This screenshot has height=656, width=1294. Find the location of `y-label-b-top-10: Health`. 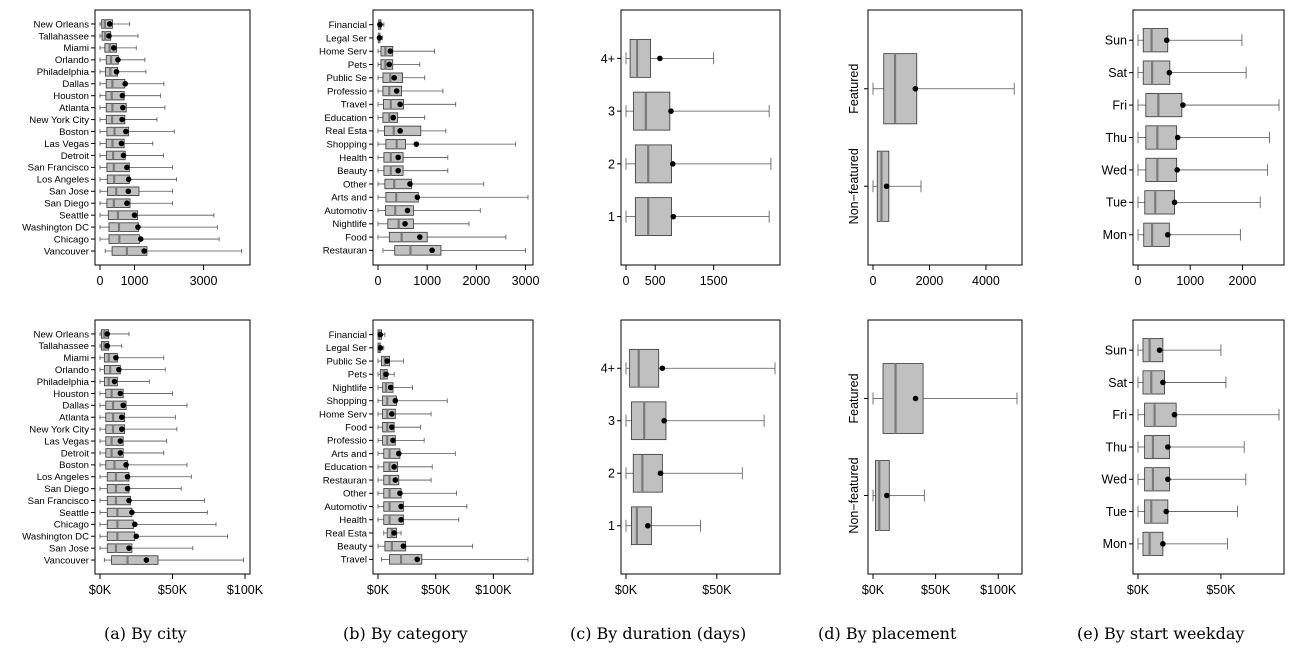

y-label-b-top-10: Health is located at coordinates (353, 158).